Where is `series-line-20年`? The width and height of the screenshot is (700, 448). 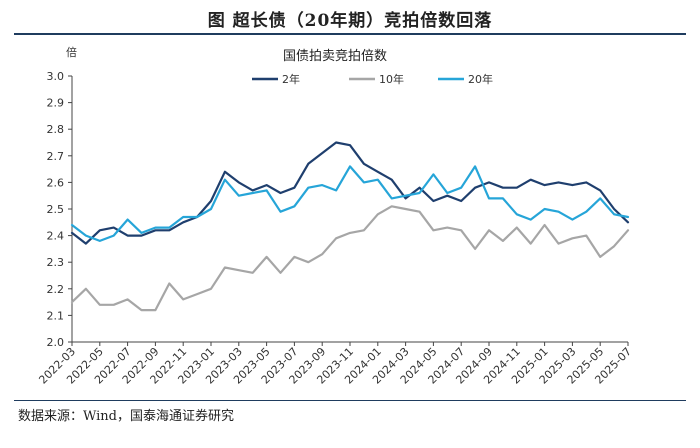 series-line-20年 is located at coordinates (350, 203).